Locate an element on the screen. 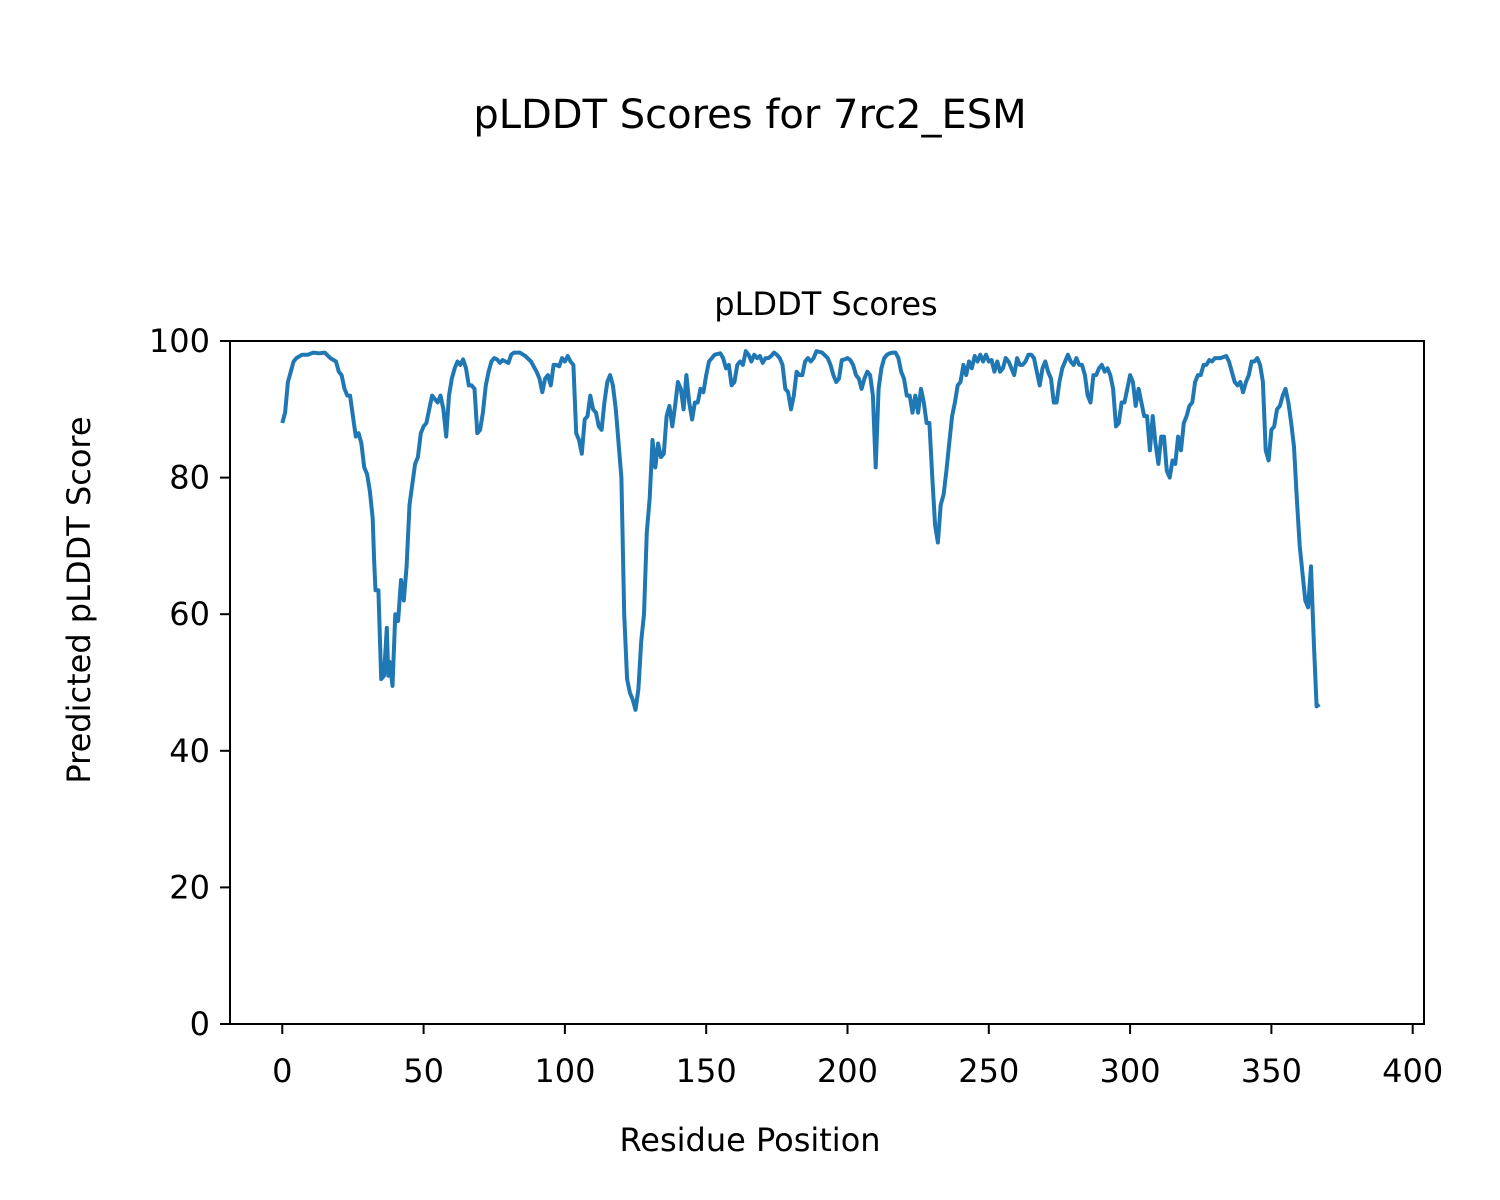  x-tick-label: 350 is located at coordinates (1271, 1071).